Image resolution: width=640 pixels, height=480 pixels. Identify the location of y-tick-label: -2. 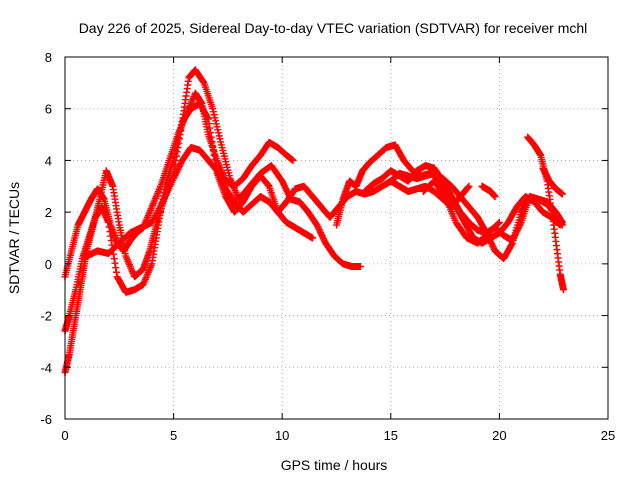
(46, 316).